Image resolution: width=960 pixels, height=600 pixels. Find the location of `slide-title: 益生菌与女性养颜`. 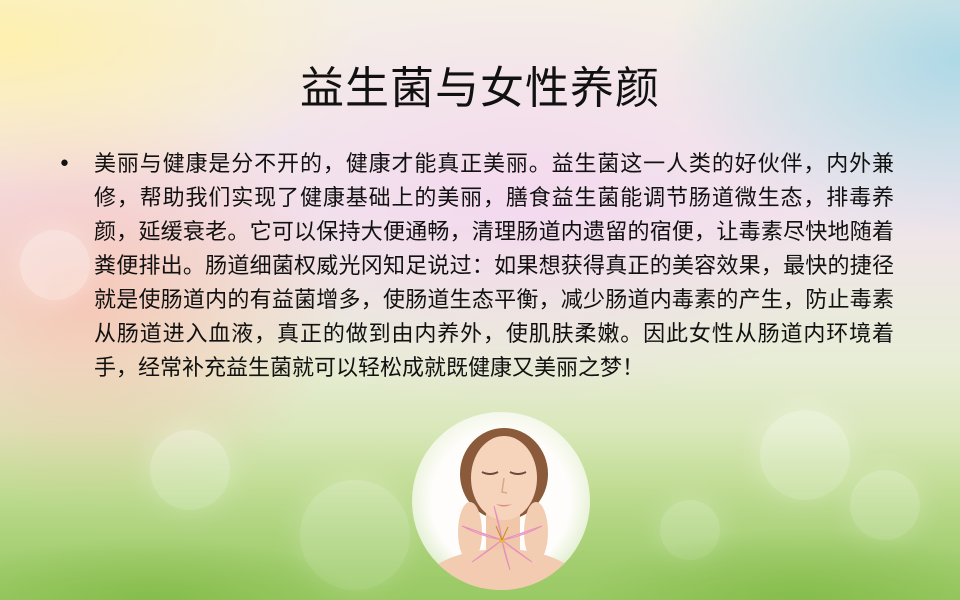

slide-title: 益生菌与女性养颜 is located at coordinates (480, 88).